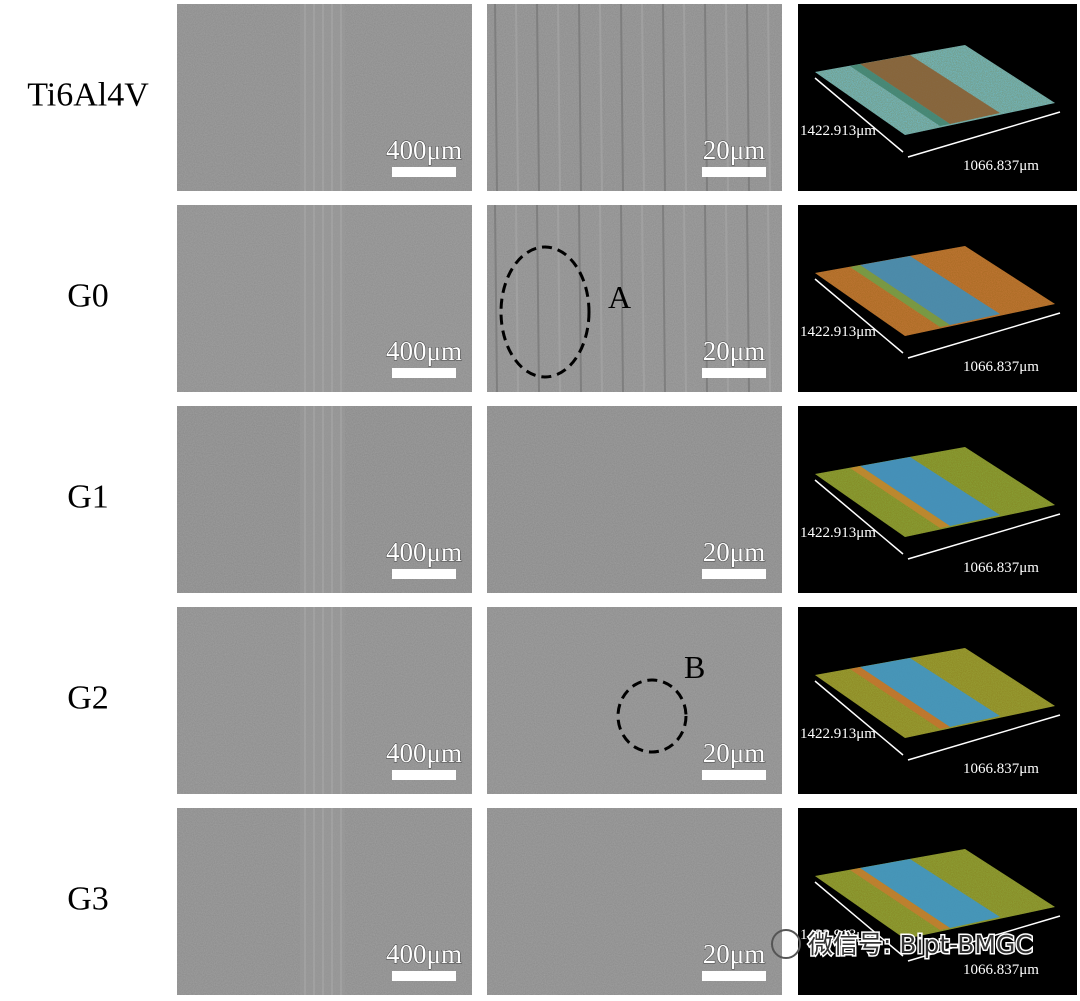  I want to click on row-label: G2, so click(88, 697).